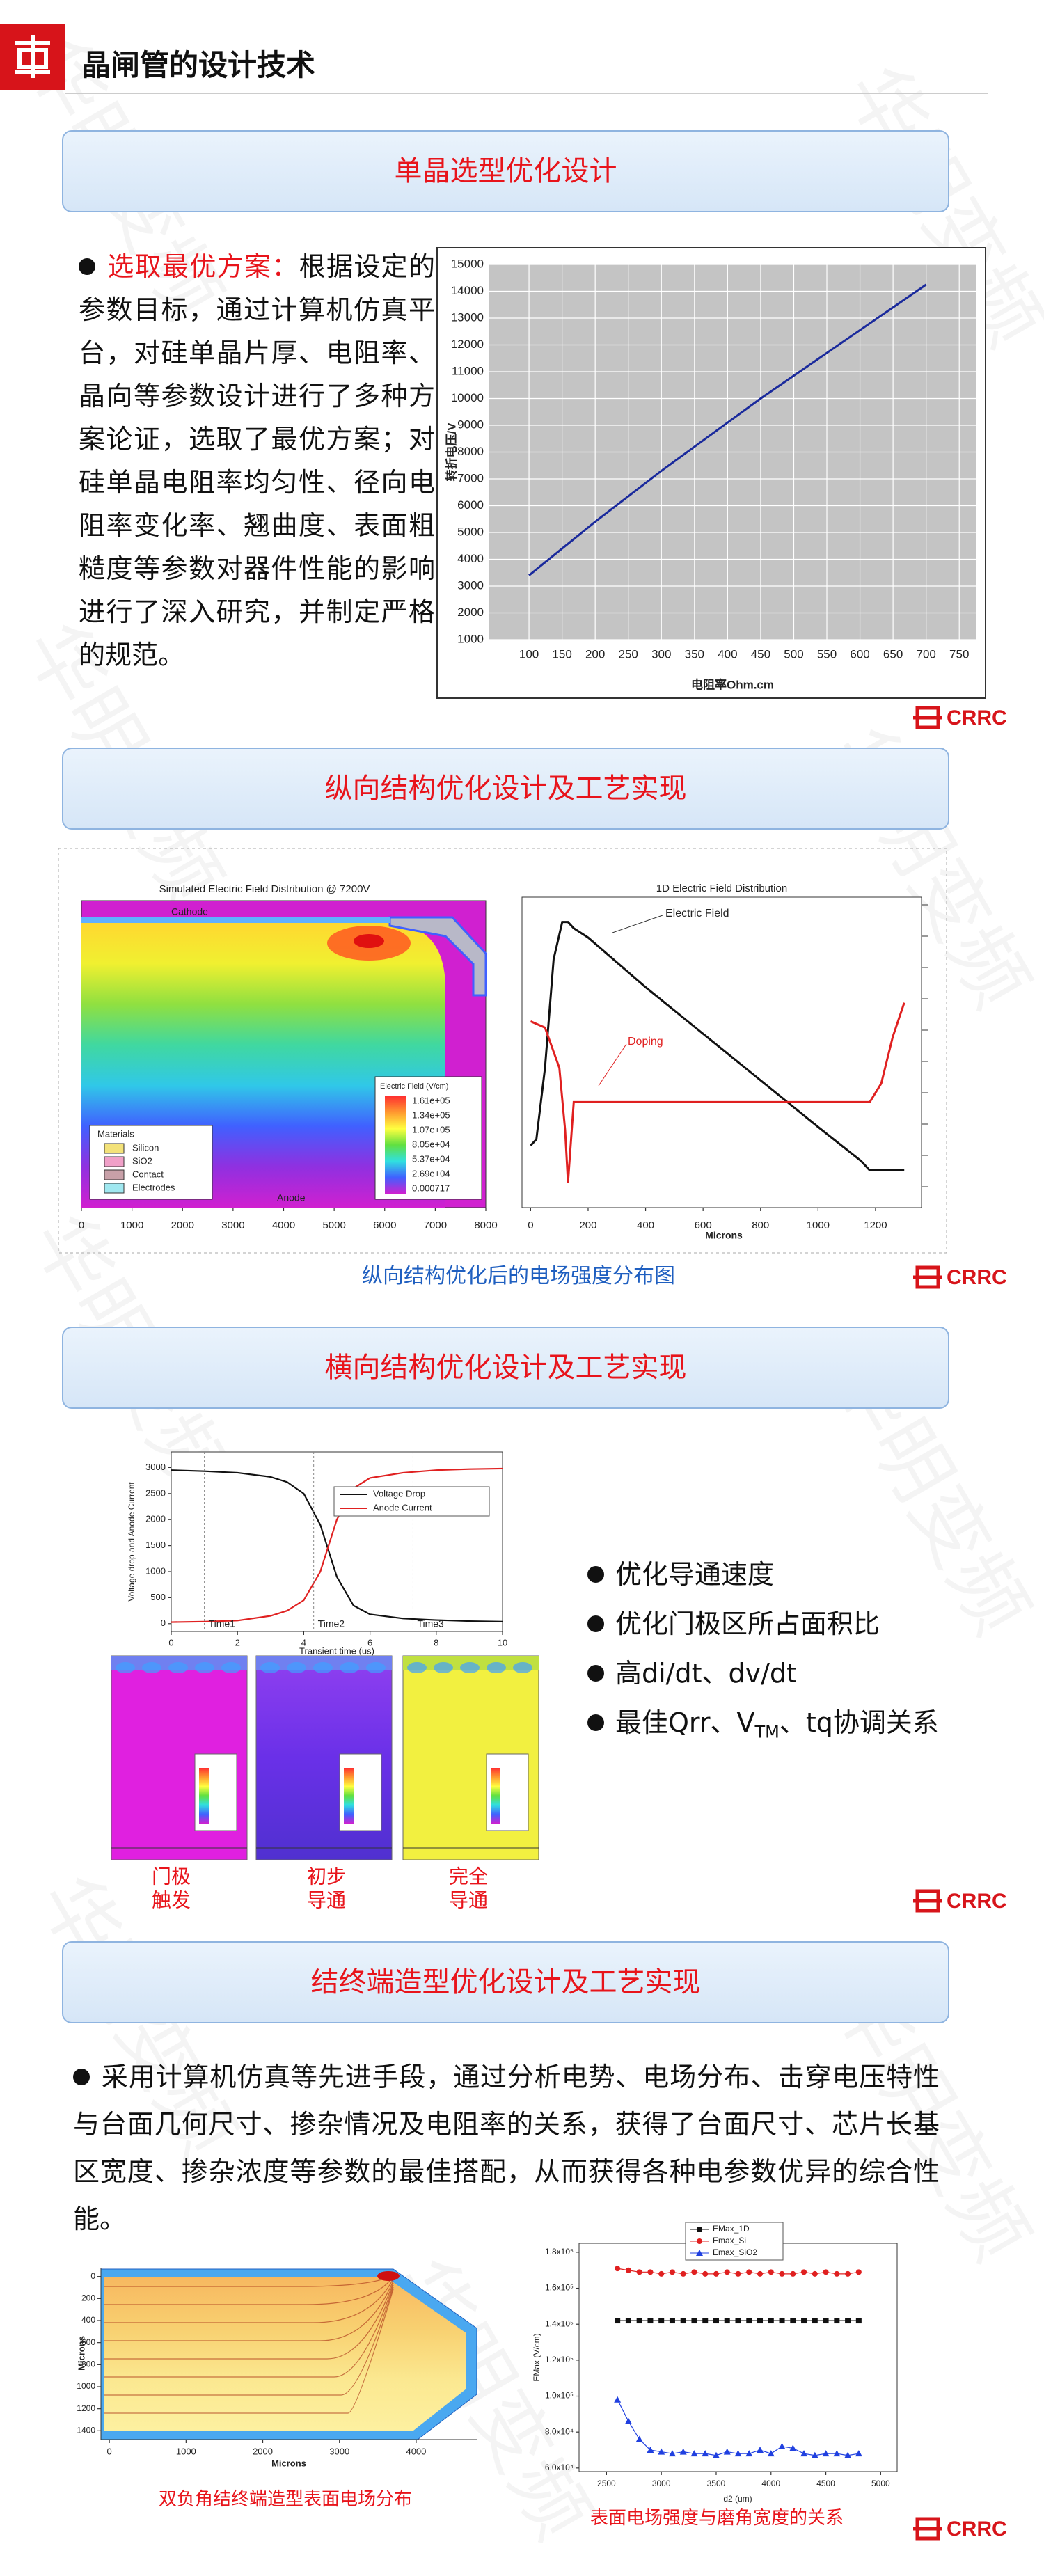 The height and width of the screenshot is (2576, 1044). I want to click on x-tick-label: 10, so click(502, 1642).